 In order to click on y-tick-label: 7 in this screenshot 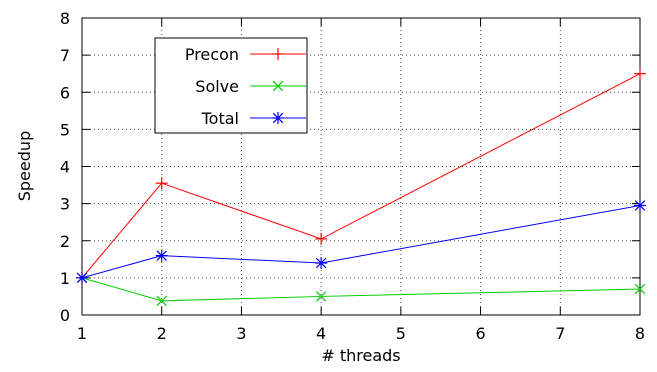, I will do `click(65, 55)`.